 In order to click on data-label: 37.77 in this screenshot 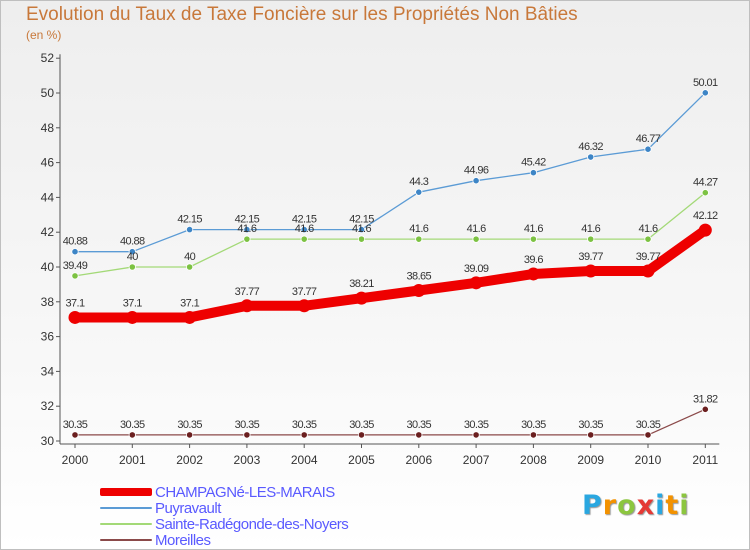, I will do `click(304, 292)`.